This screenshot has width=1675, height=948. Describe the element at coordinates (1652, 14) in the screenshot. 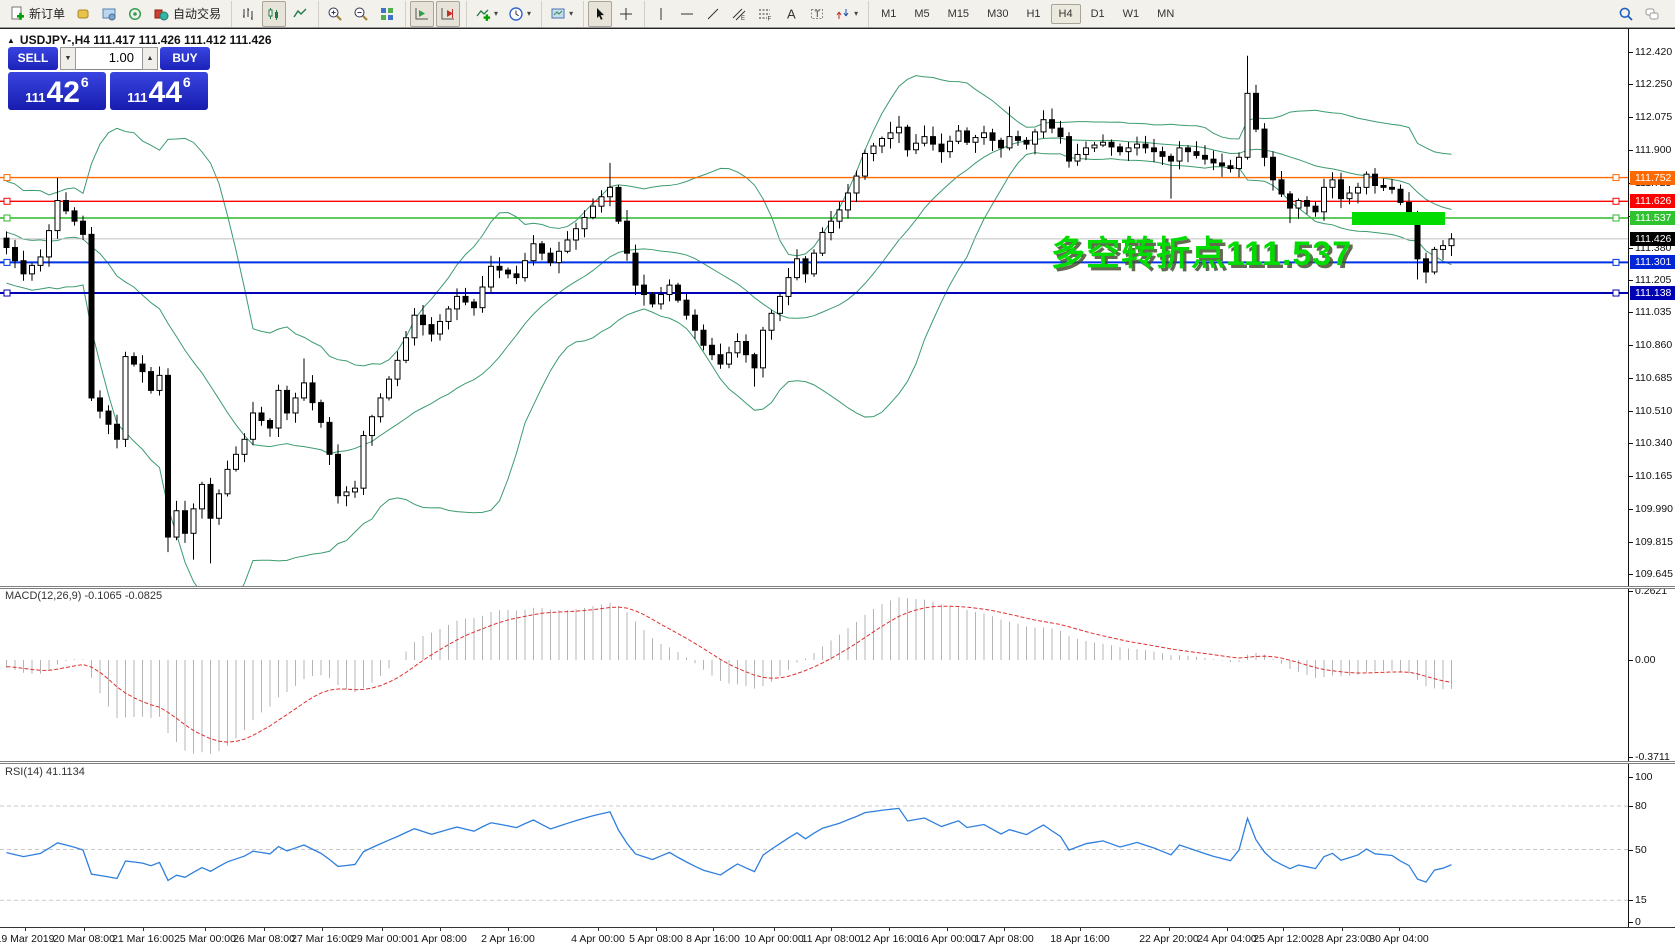

I see `chat-button` at that location.